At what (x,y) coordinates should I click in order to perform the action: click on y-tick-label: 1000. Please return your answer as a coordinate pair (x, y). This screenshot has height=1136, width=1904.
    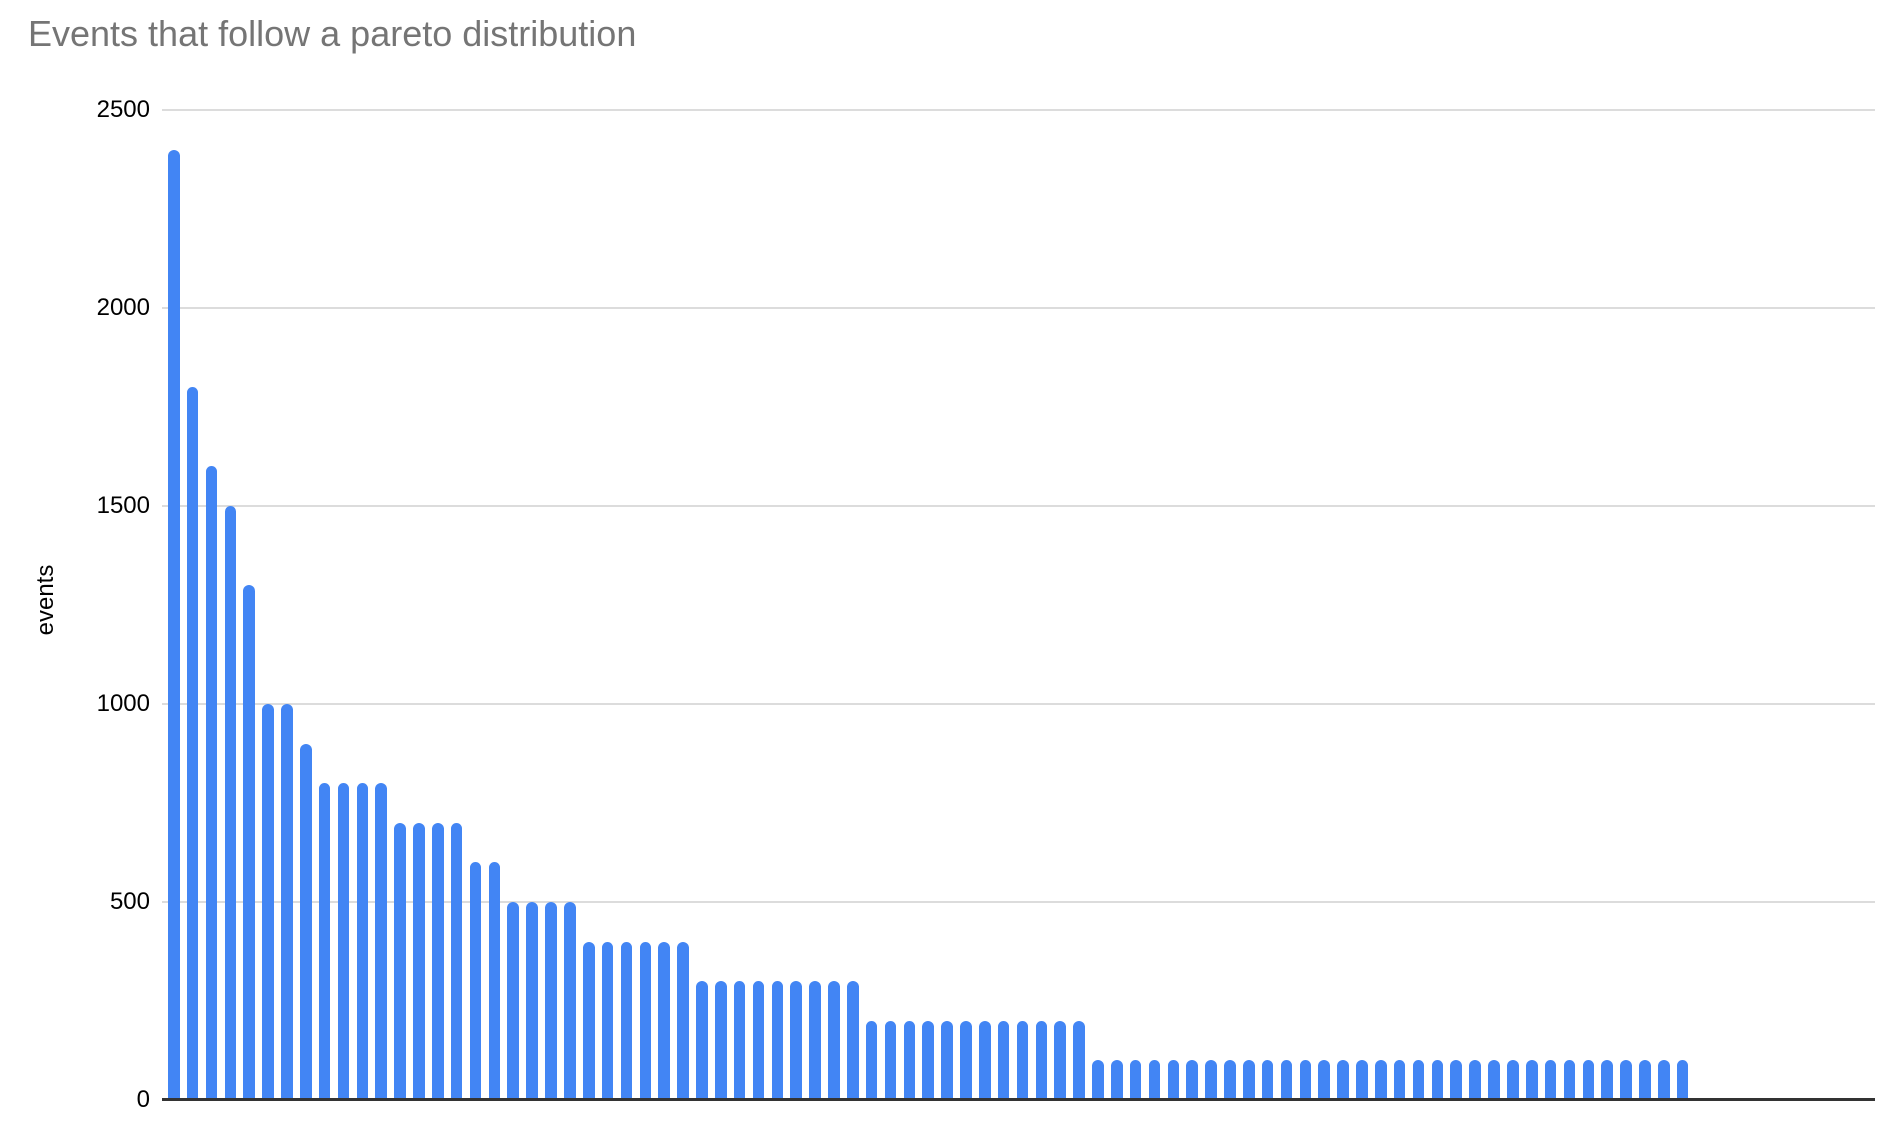
    Looking at the image, I should click on (123, 703).